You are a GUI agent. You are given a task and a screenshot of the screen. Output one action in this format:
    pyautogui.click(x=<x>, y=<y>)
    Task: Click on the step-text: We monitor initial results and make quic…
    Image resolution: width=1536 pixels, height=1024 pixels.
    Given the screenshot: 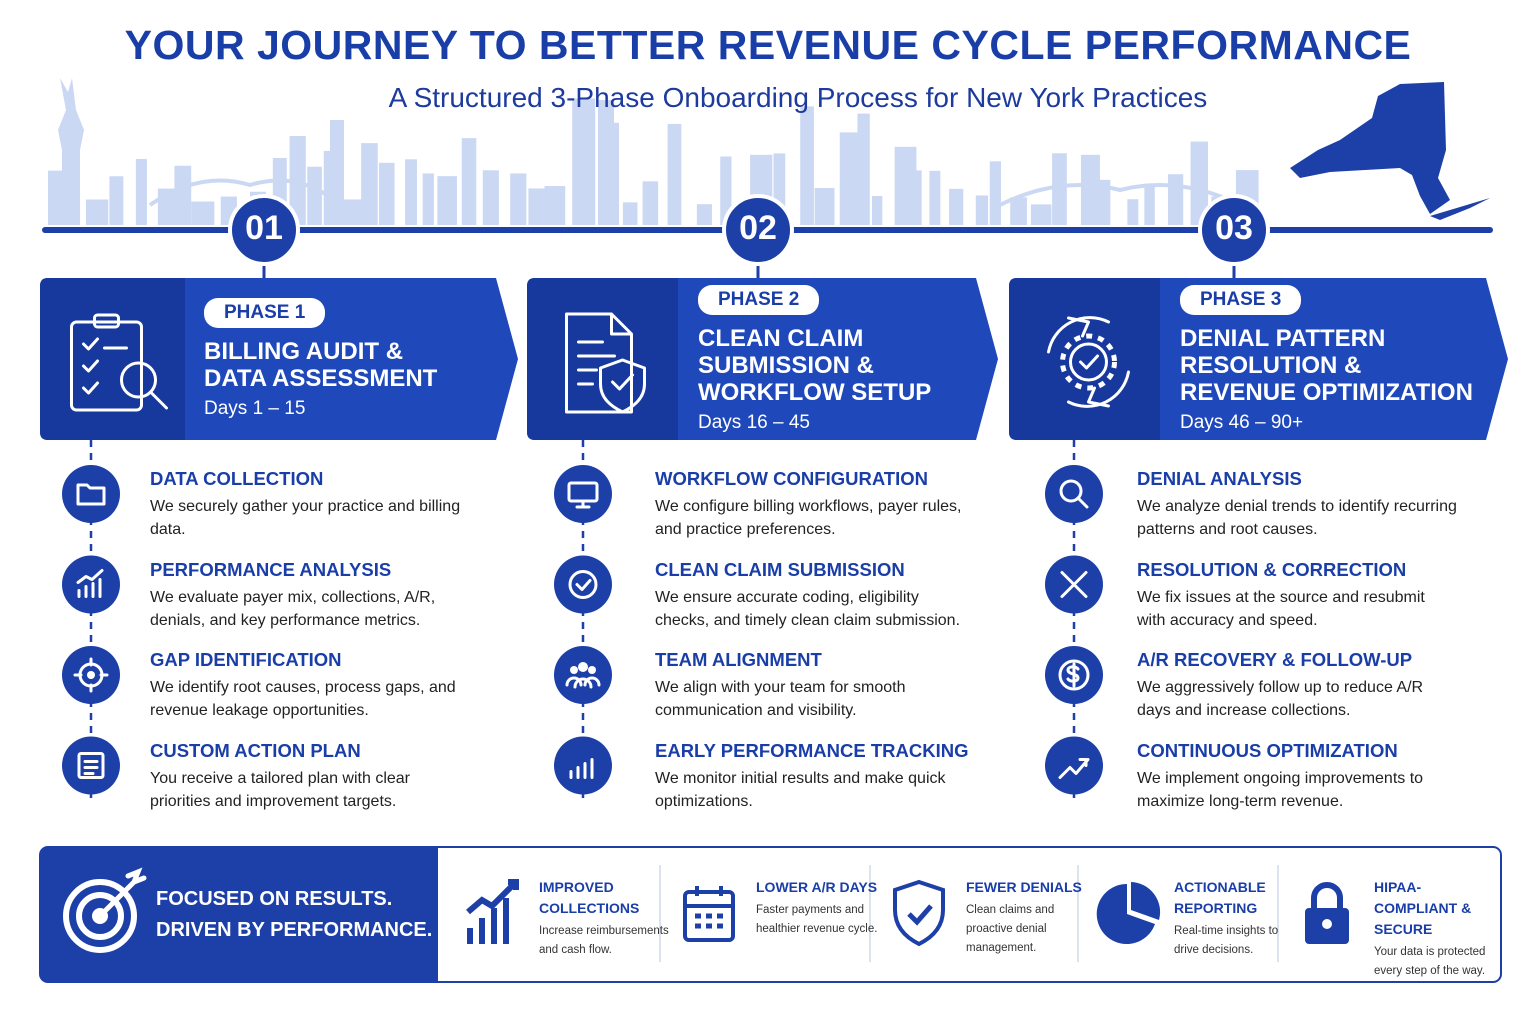 What is the action you would take?
    pyautogui.click(x=800, y=789)
    